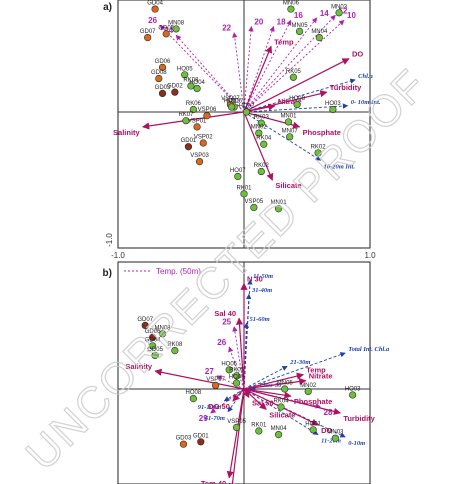 The width and height of the screenshot is (474, 484). Describe the element at coordinates (340, 166) in the screenshot. I see `vector-label-10-20m-int: 10-20m Int.` at that location.